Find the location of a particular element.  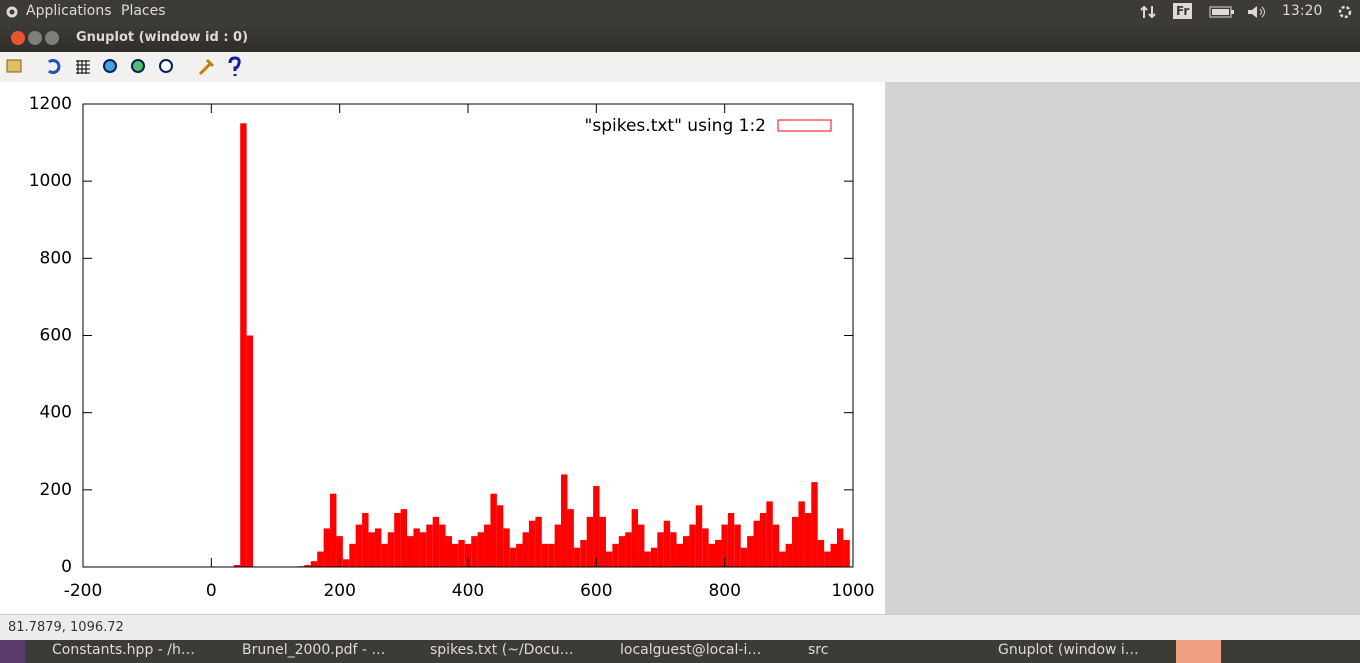

export-button is located at coordinates (14, 66).